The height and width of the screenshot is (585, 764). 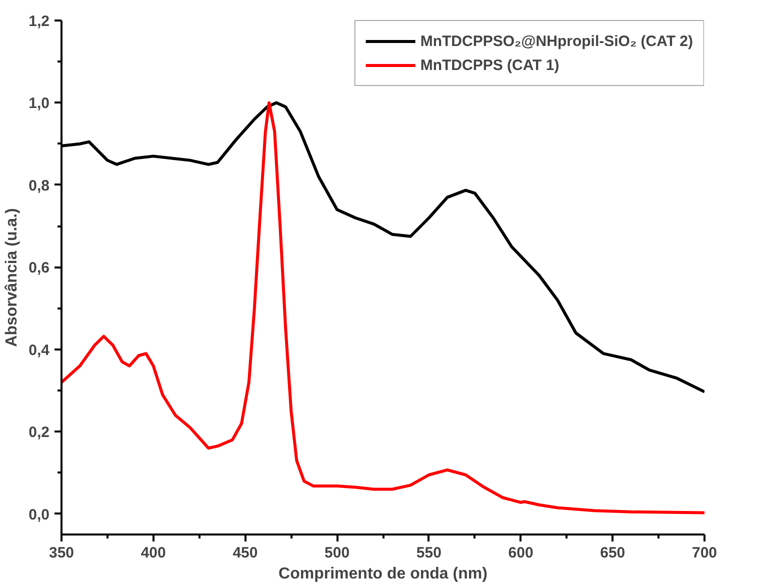 What do you see at coordinates (39, 433) in the screenshot?
I see `y-tick-label: 0,2` at bounding box center [39, 433].